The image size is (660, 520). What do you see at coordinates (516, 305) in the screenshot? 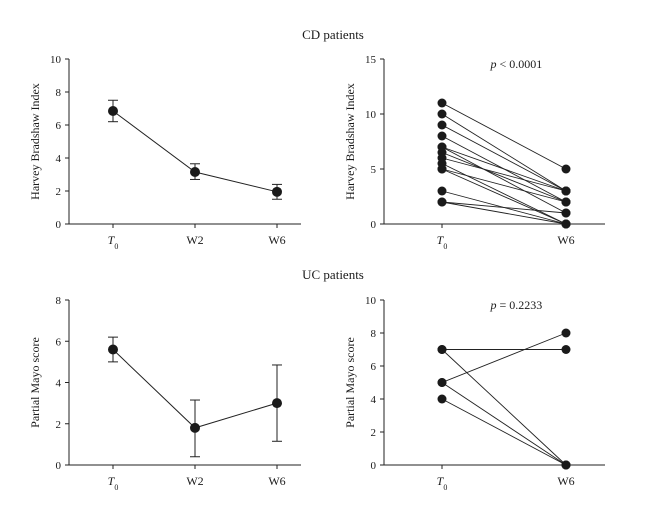
I see `p-value-annotation: p = 0.2233` at bounding box center [516, 305].